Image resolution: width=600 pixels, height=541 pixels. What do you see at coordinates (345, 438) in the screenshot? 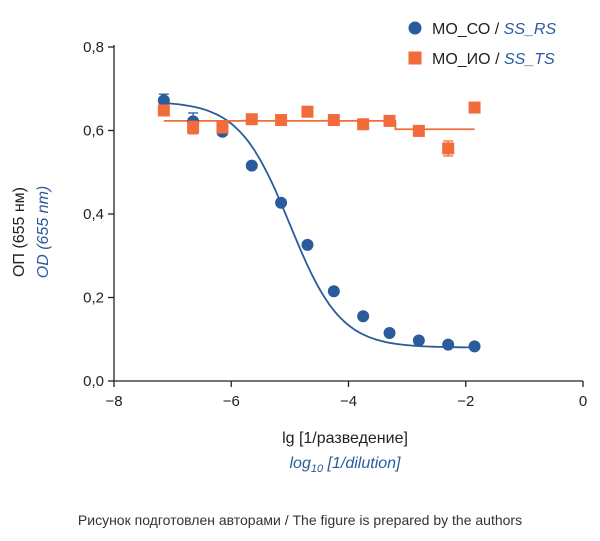
I see `x-axis-title-ru: lg [1/разведение]` at bounding box center [345, 438].